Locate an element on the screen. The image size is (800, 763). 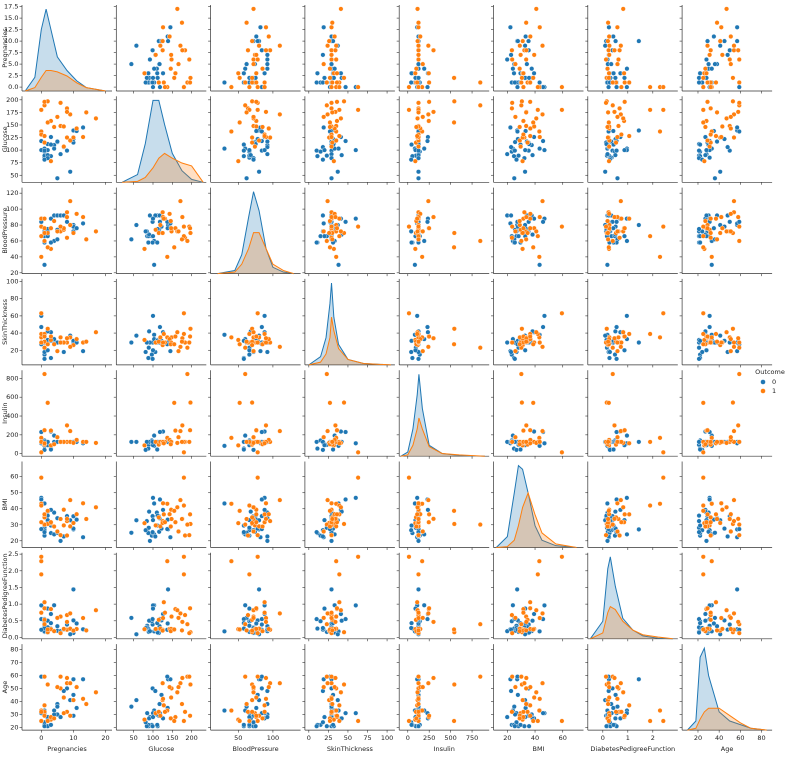
y-axis-label: BloodPressure is located at coordinates (5, 231).